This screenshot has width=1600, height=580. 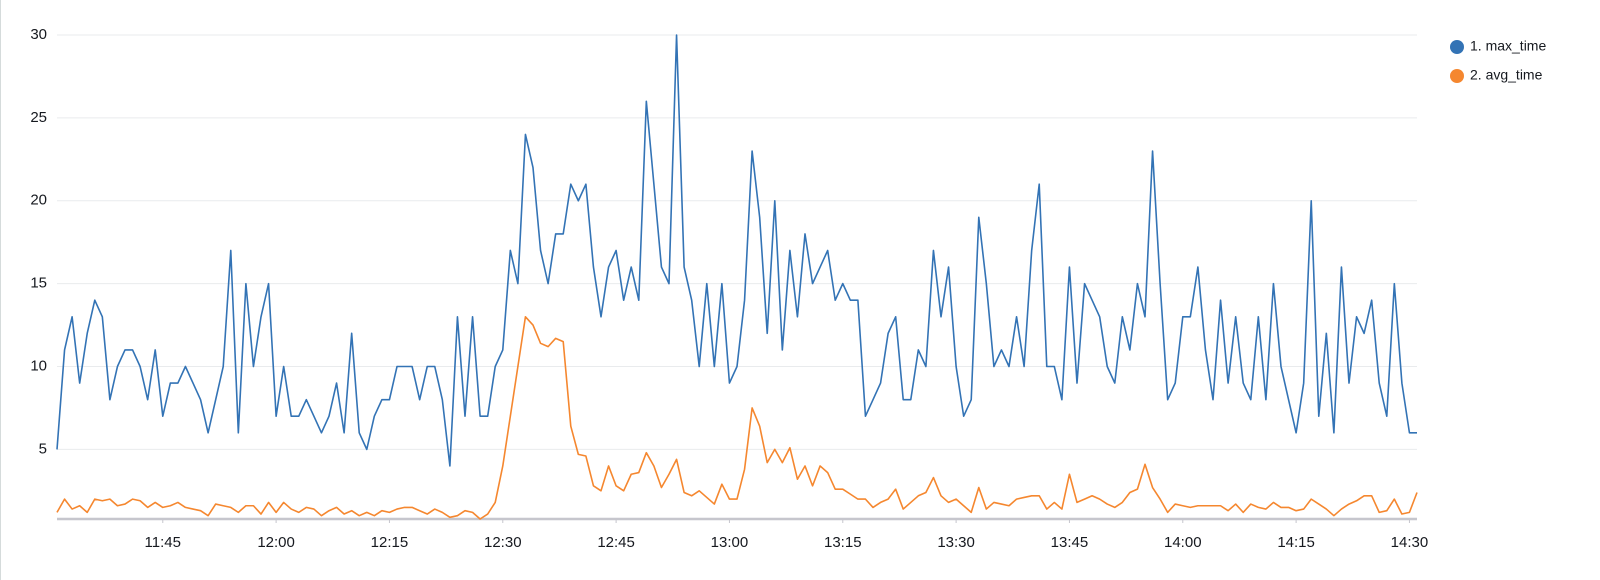 What do you see at coordinates (38, 117) in the screenshot?
I see `y-tick-label: 25` at bounding box center [38, 117].